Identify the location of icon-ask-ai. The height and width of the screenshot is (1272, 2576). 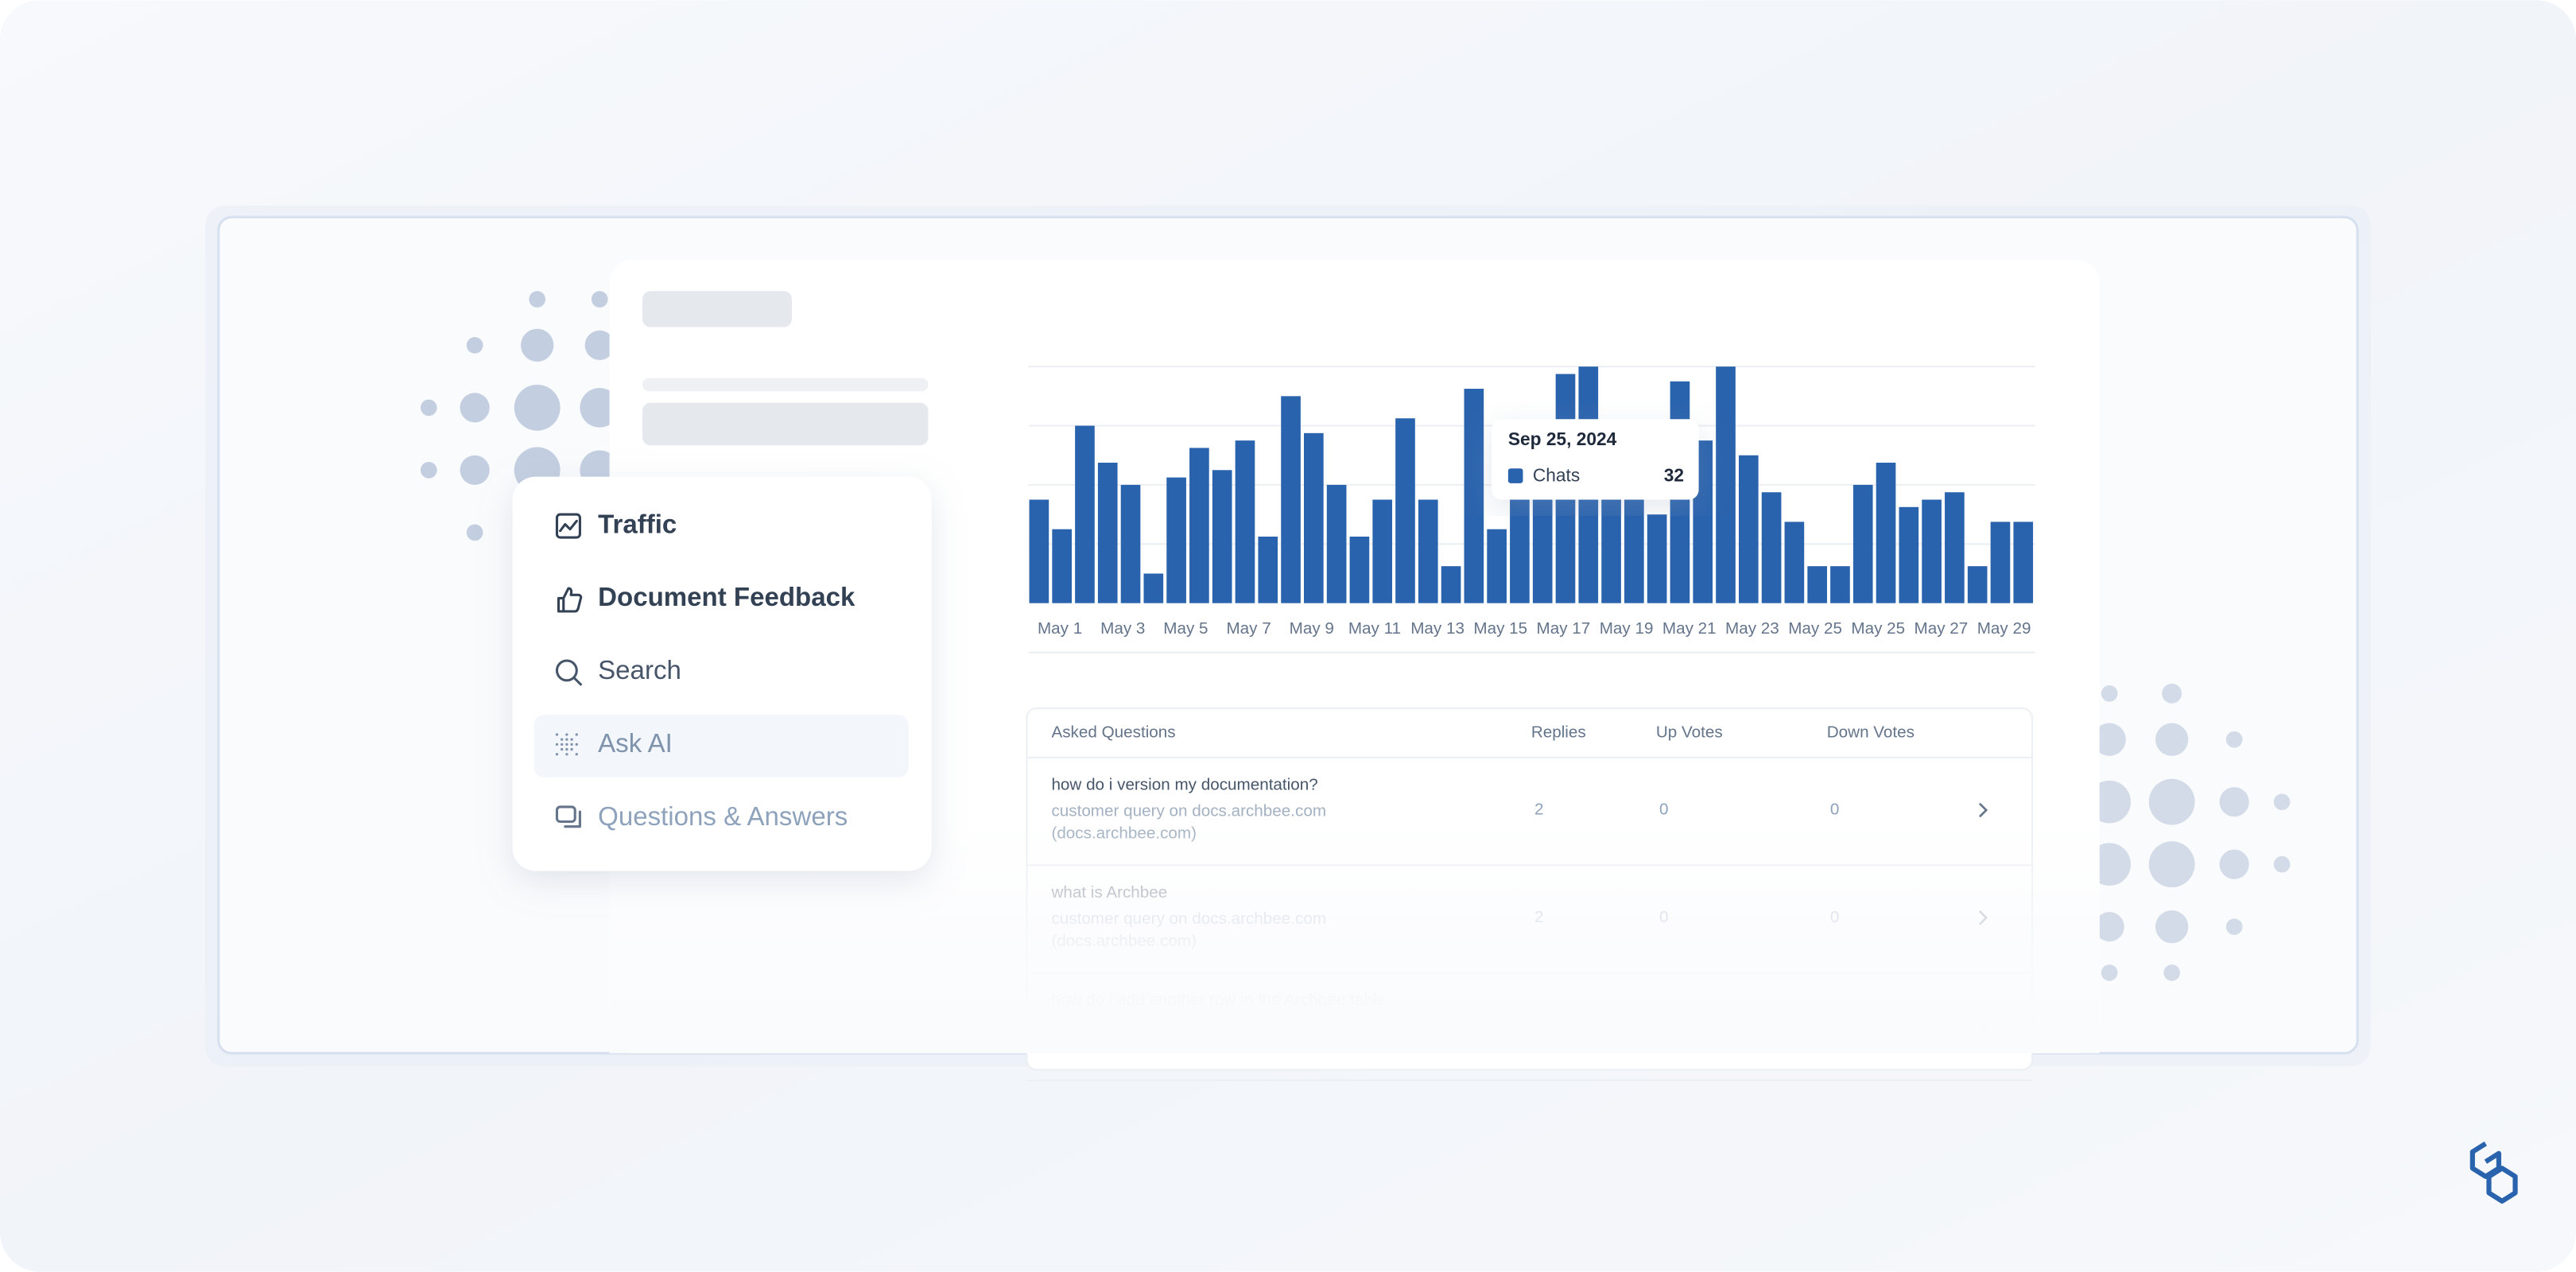
(566, 744).